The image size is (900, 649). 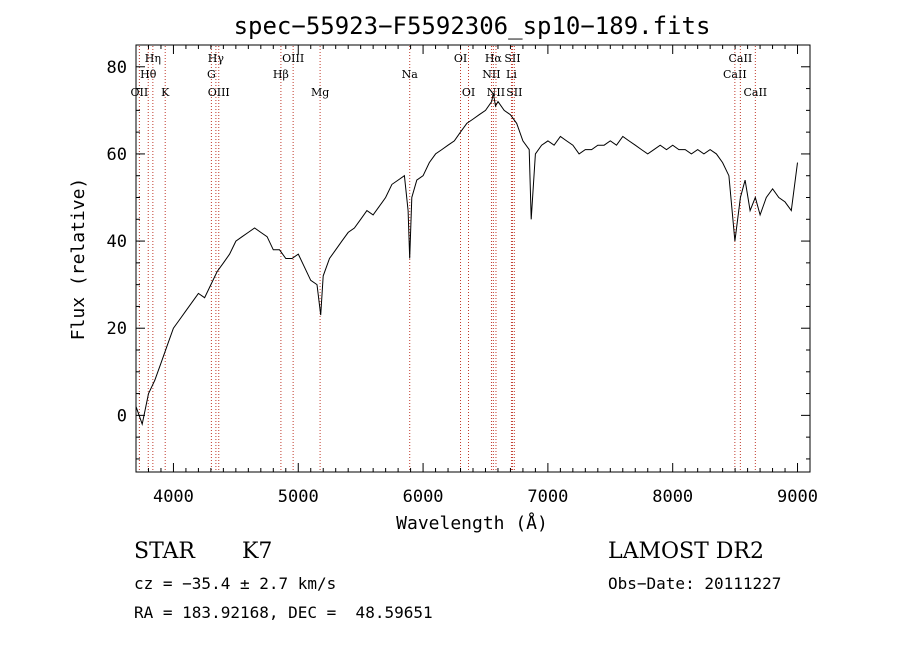 What do you see at coordinates (293, 58) in the screenshot?
I see `line-label-7: OIII` at bounding box center [293, 58].